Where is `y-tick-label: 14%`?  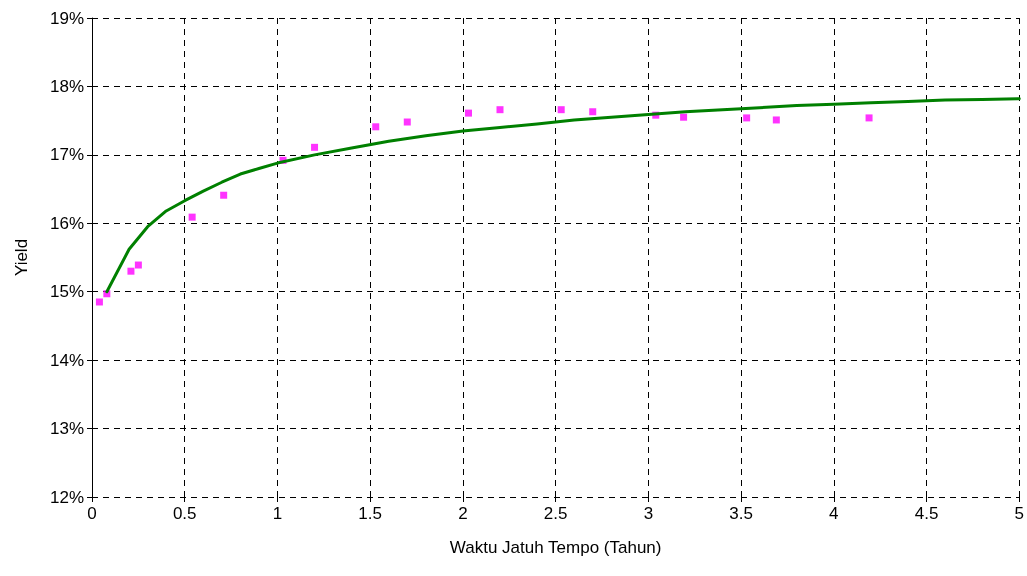
y-tick-label: 14% is located at coordinates (66, 360).